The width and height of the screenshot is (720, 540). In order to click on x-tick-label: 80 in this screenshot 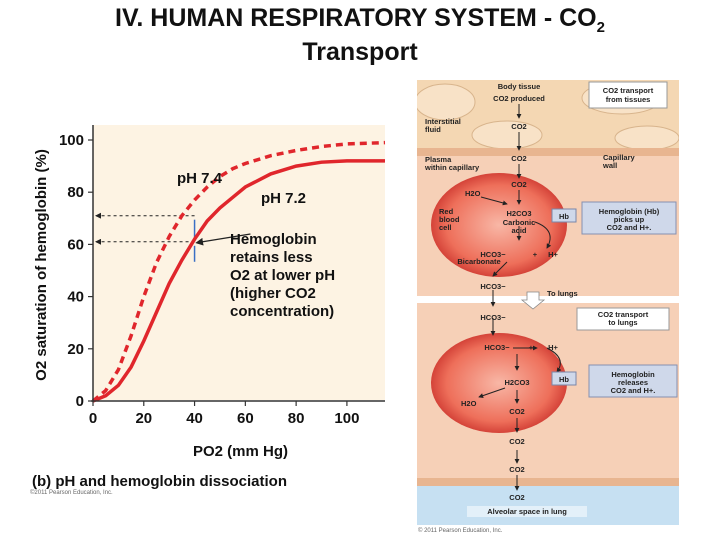, I will do `click(296, 418)`.